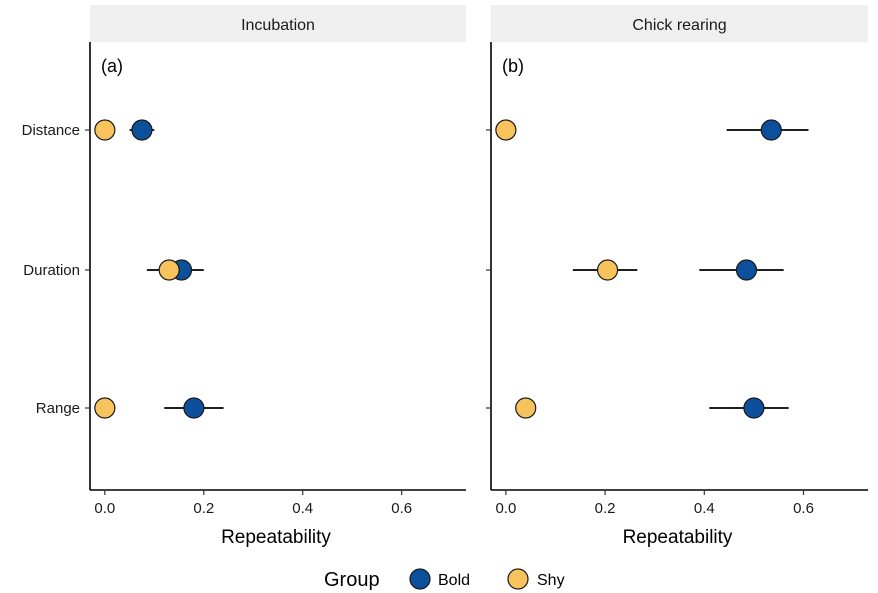  What do you see at coordinates (420, 579) in the screenshot?
I see `legend-key-bold` at bounding box center [420, 579].